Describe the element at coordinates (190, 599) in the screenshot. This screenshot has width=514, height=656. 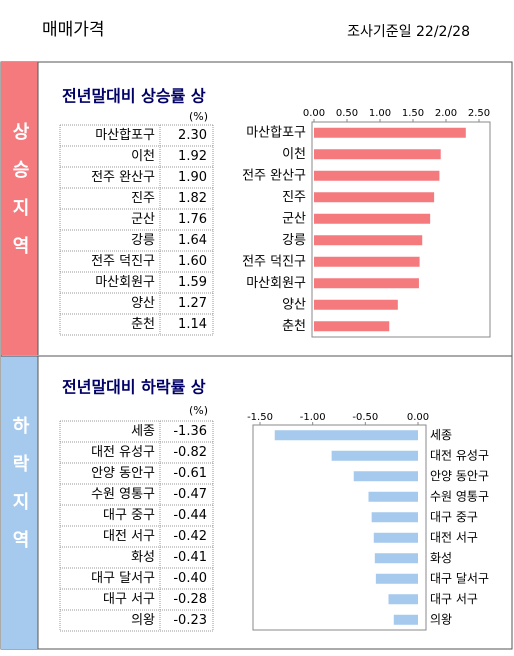
I see `table-value: -0.28` at that location.